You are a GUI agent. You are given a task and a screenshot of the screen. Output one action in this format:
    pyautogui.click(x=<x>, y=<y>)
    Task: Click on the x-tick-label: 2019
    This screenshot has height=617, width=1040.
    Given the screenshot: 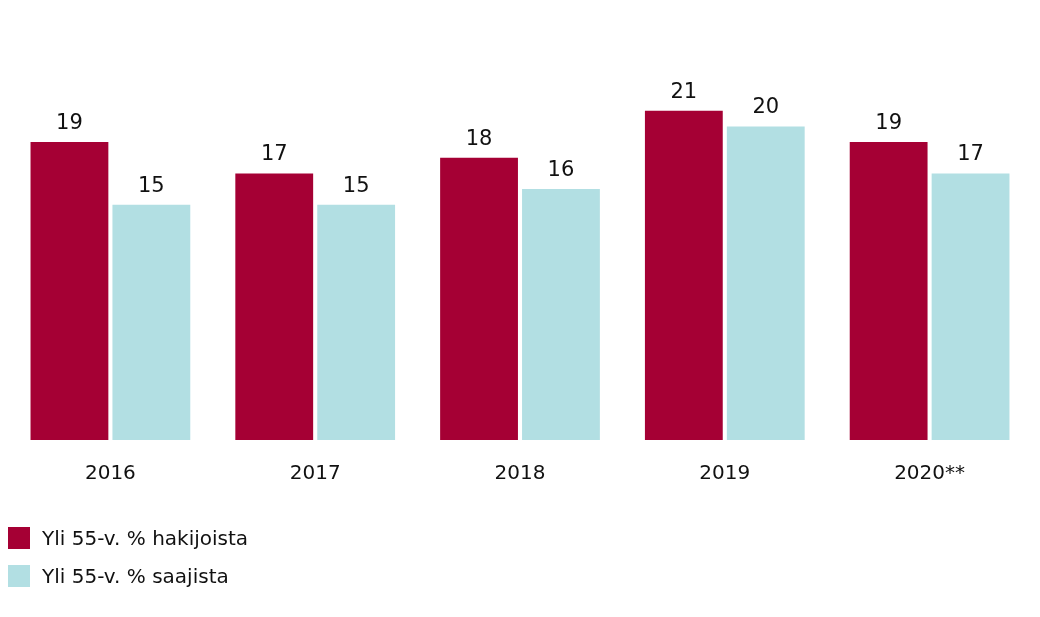 What is the action you would take?
    pyautogui.click(x=725, y=472)
    